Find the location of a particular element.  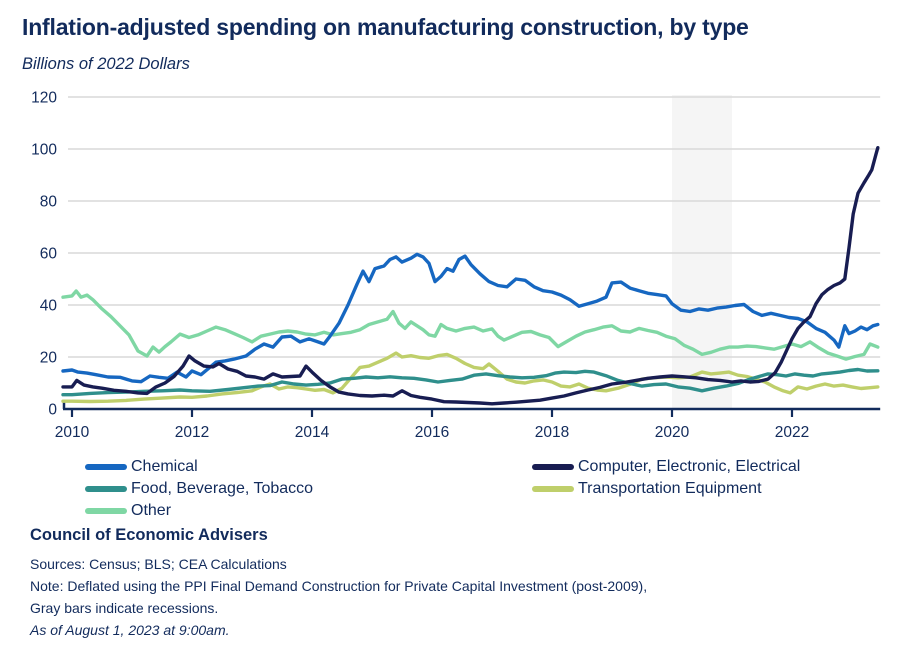

legend-label-other: Other is located at coordinates (151, 510).